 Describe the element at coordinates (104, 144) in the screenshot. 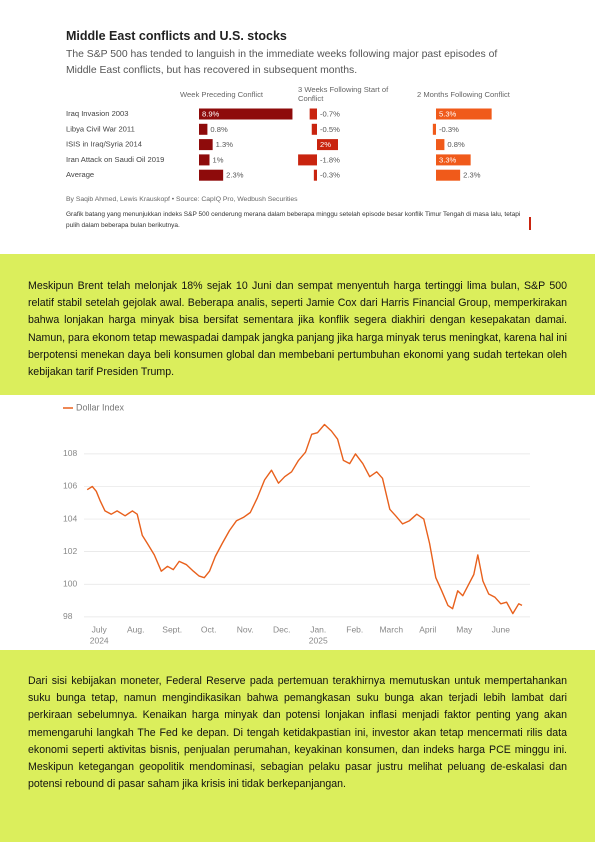

I see `row-label: ISIS in Iraq/Syria 2014` at that location.